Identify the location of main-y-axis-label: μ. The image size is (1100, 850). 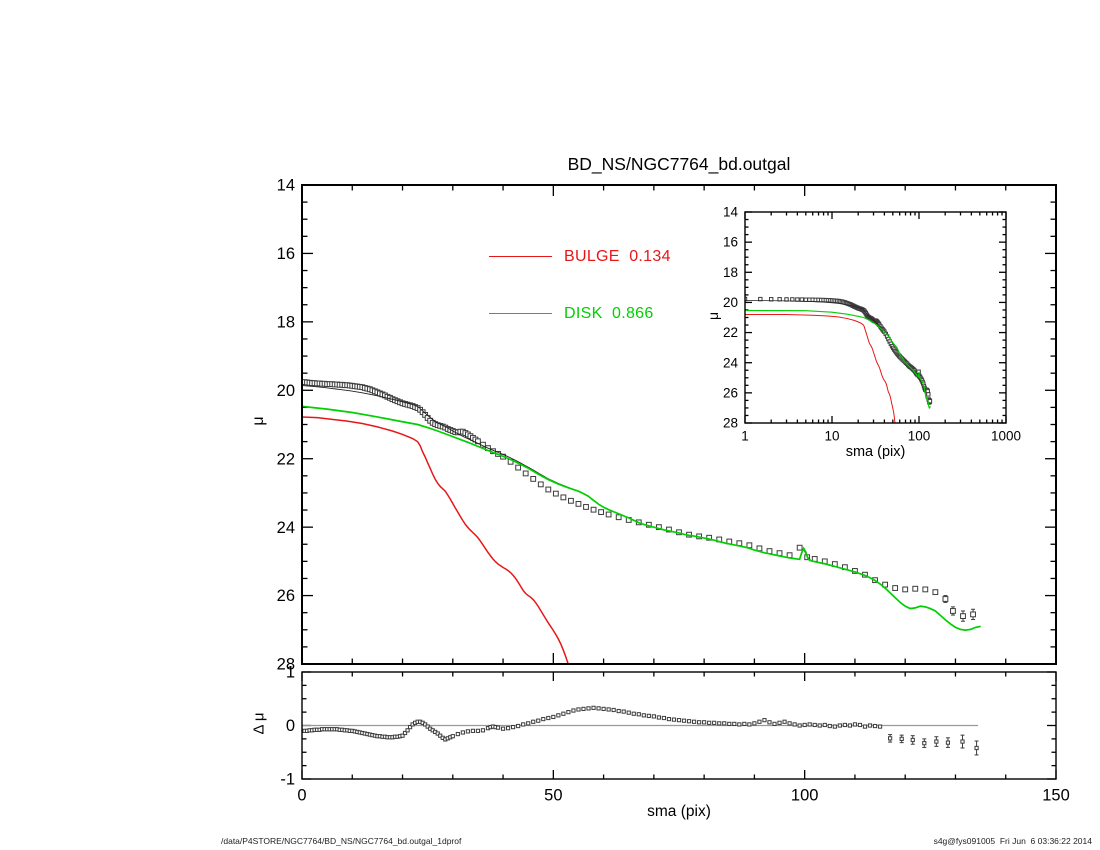
(258, 421).